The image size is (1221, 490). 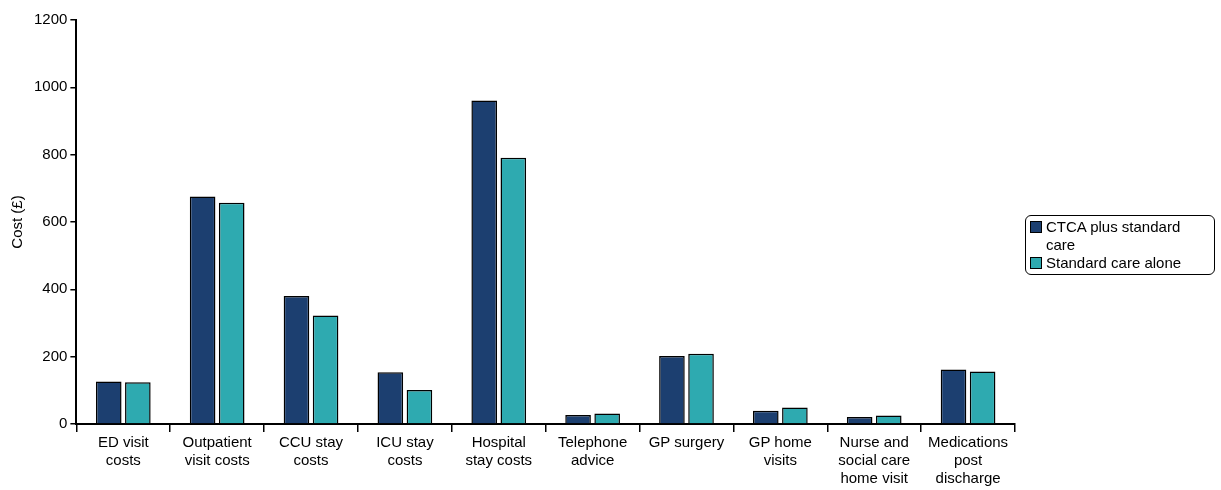 I want to click on x-tick-label: ED visit costs, so click(x=123, y=451).